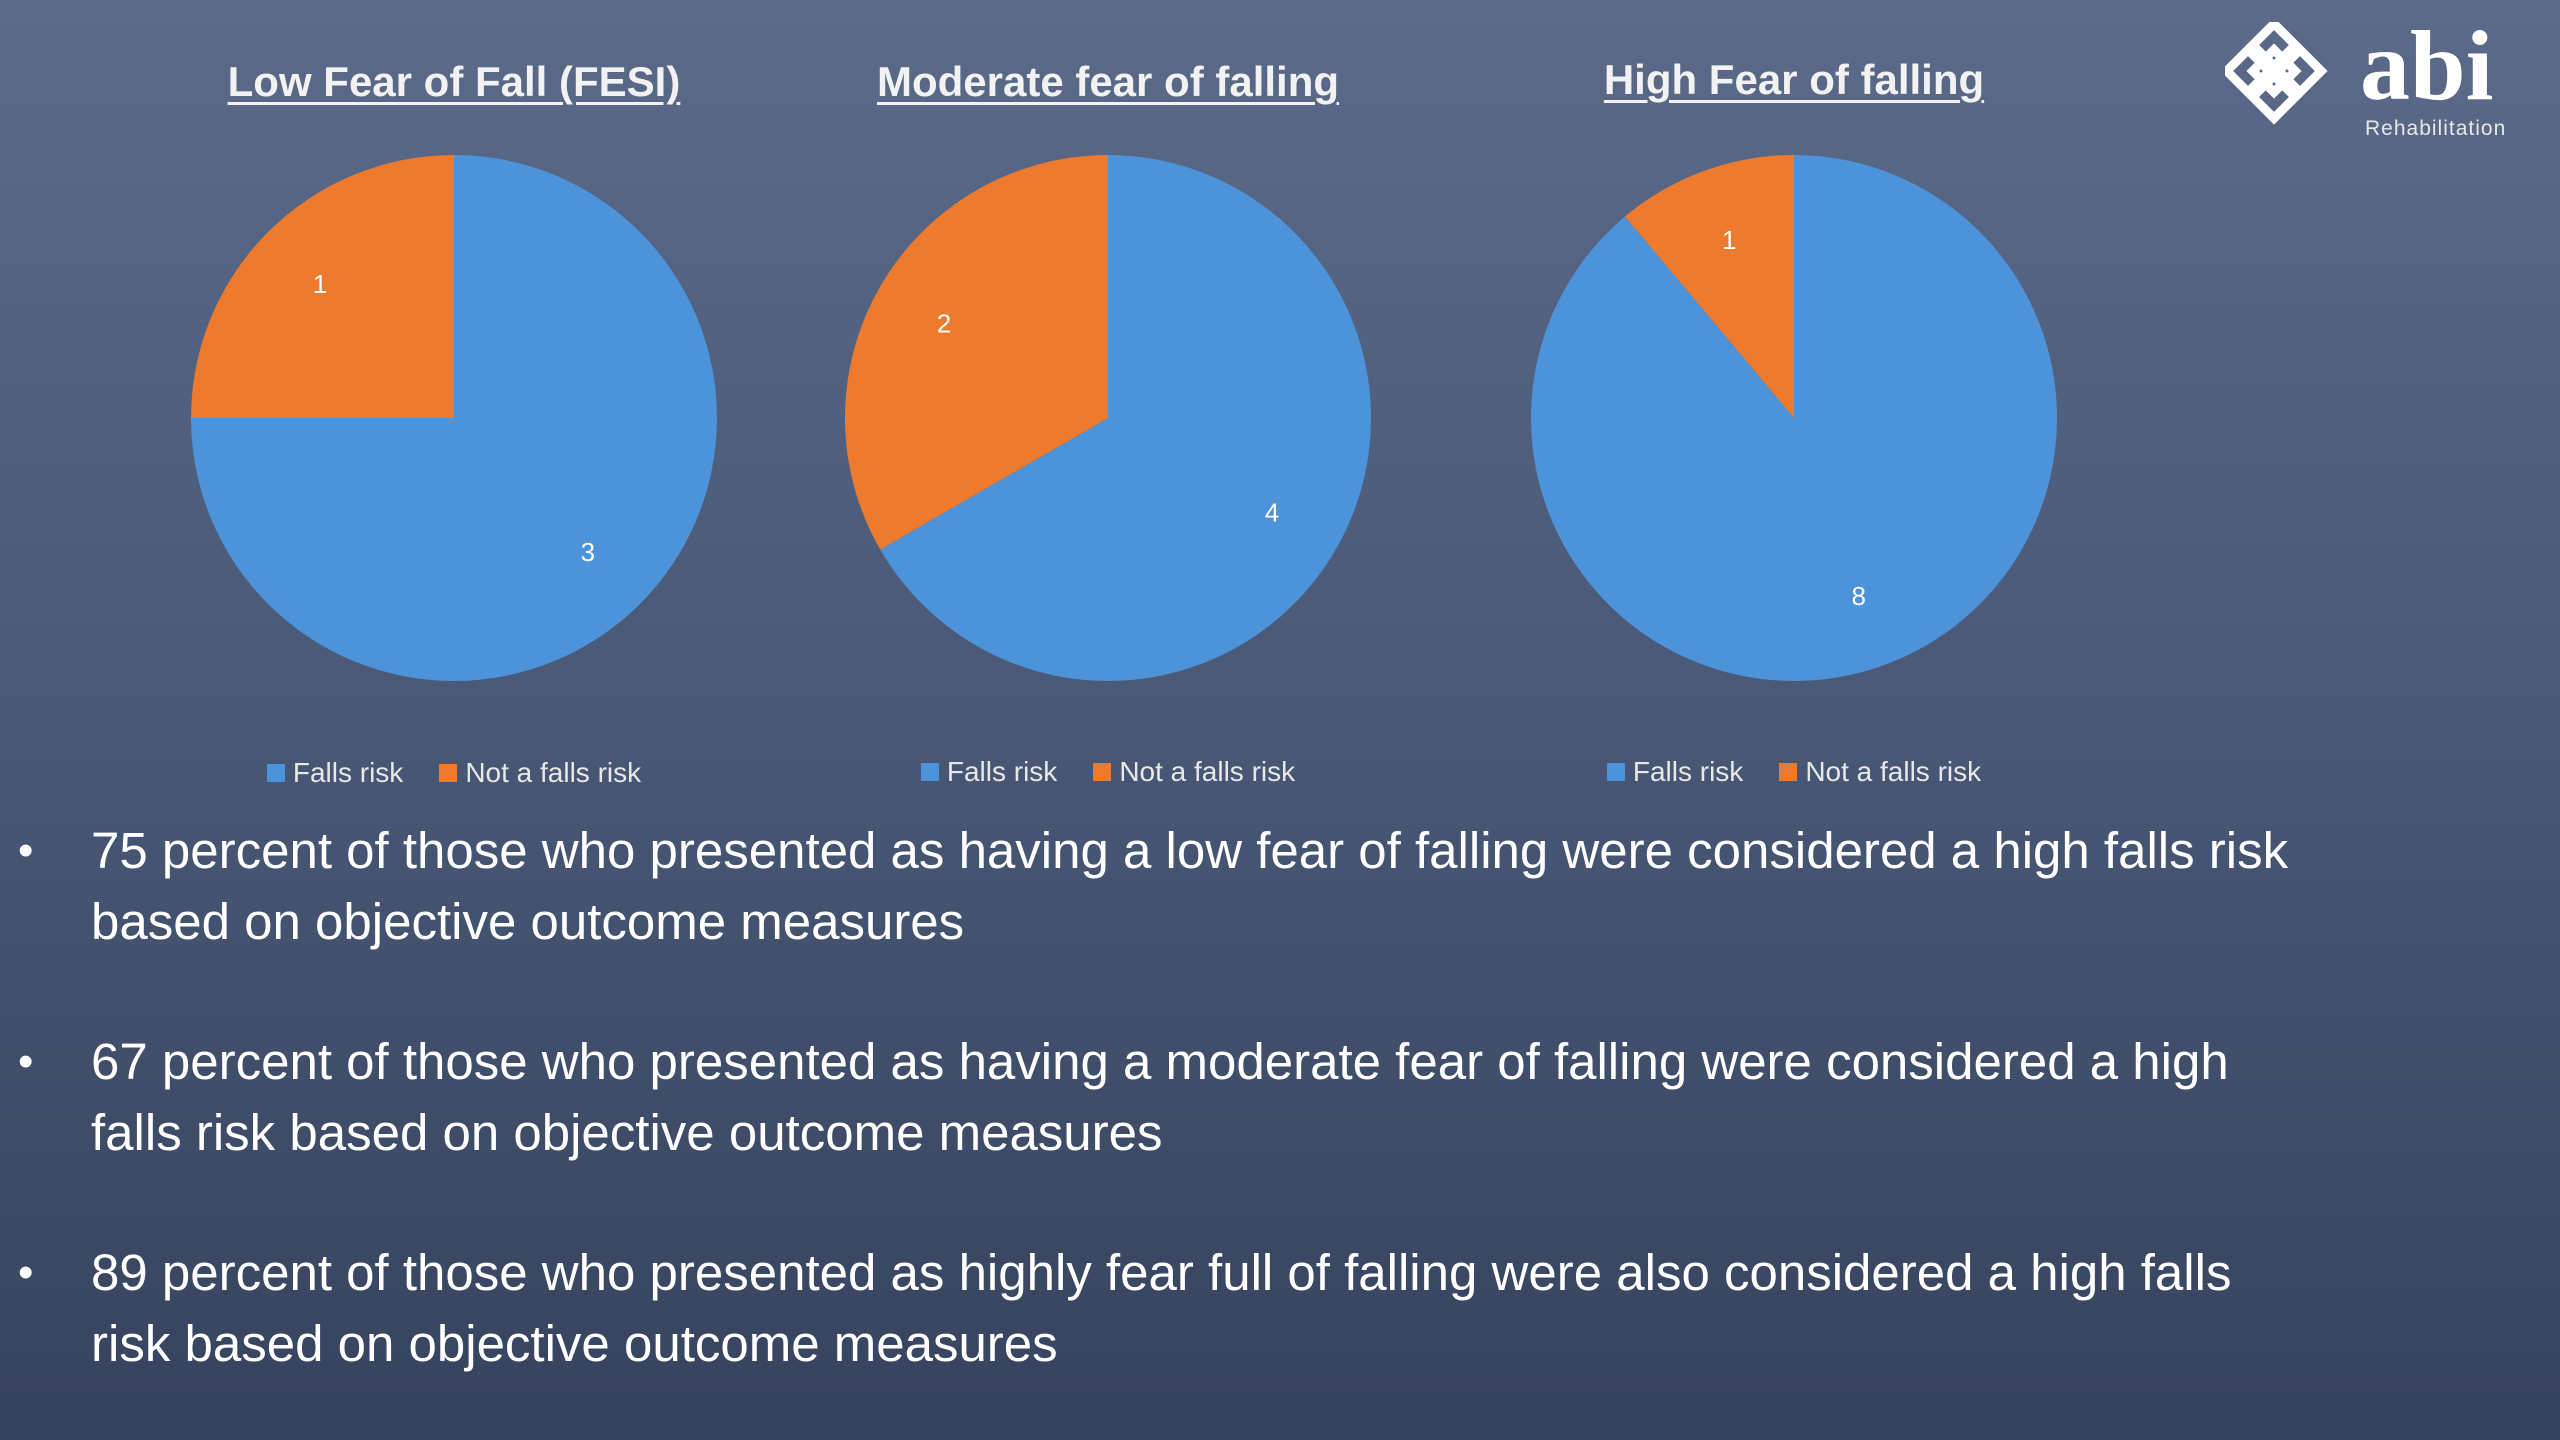 The width and height of the screenshot is (2560, 1440). Describe the element at coordinates (1108, 81) in the screenshot. I see `chart-title: Moderate fear of falling` at that location.